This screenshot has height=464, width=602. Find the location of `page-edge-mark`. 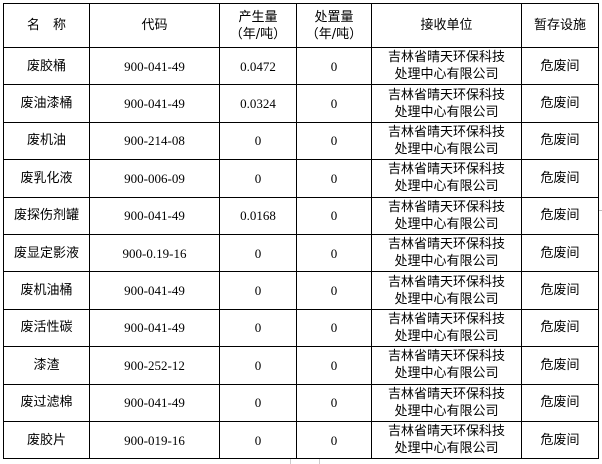

page-edge-mark is located at coordinates (305, 461).